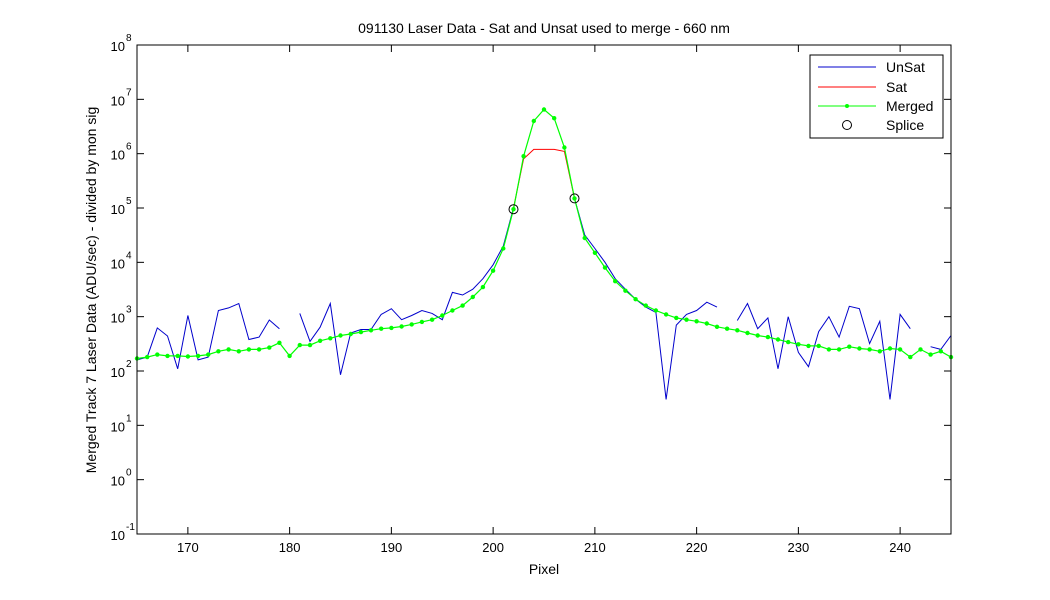 The height and width of the screenshot is (600, 1050). Describe the element at coordinates (129, 92) in the screenshot. I see `y-tick-exponent: 7` at that location.